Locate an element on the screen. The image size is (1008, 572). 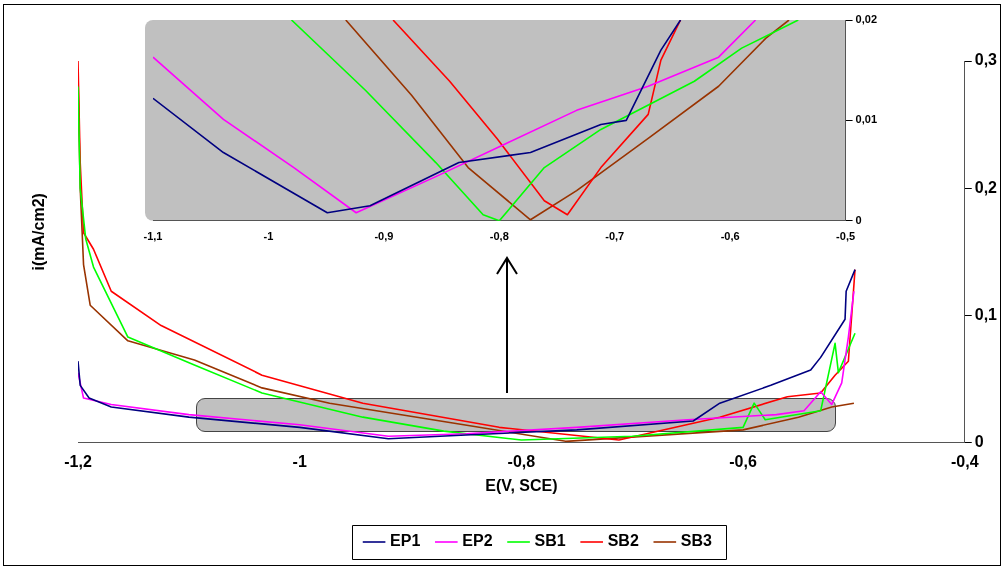
legend-label: SB2 is located at coordinates (623, 541).